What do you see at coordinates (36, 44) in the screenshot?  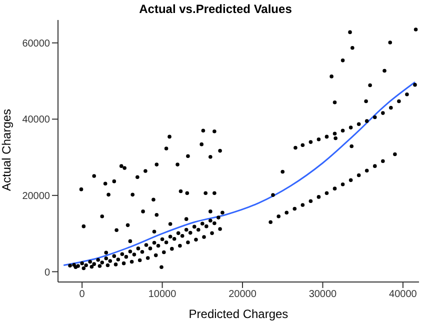 I see `y-tick-label: 60000` at bounding box center [36, 44].